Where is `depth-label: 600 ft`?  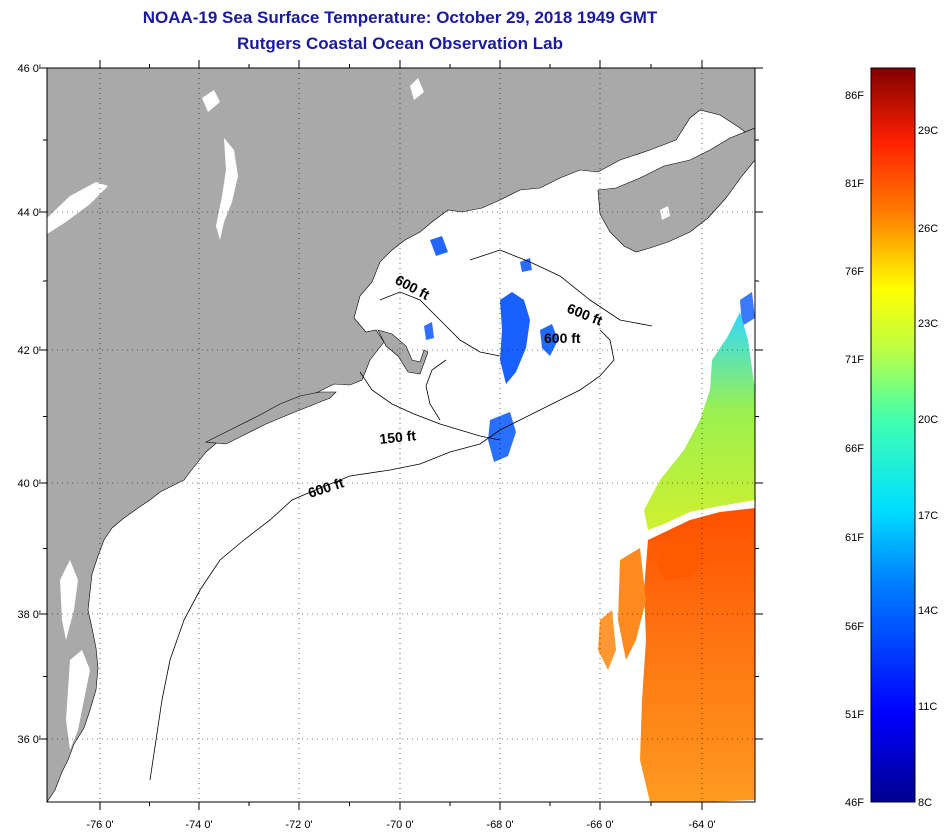
depth-label: 600 ft is located at coordinates (562, 338).